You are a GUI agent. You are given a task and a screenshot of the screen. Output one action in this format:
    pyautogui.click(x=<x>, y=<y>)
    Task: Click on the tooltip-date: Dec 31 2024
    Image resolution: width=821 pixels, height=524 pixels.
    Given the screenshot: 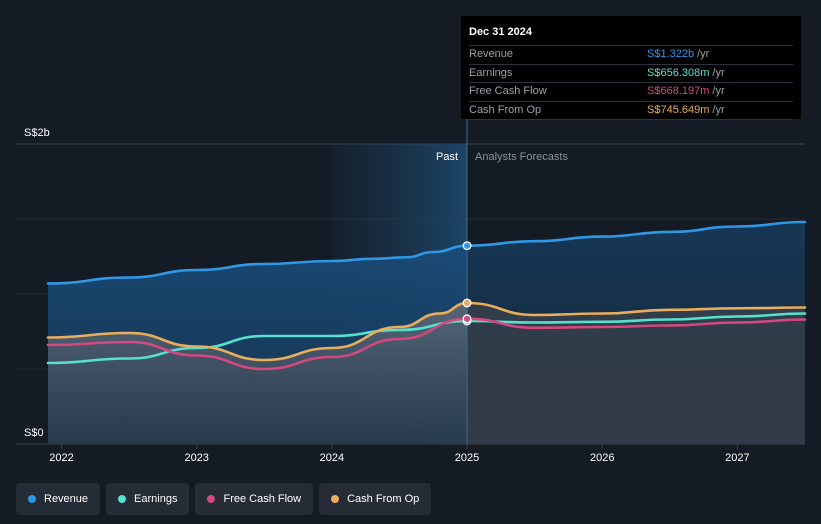 What is the action you would take?
    pyautogui.click(x=500, y=32)
    